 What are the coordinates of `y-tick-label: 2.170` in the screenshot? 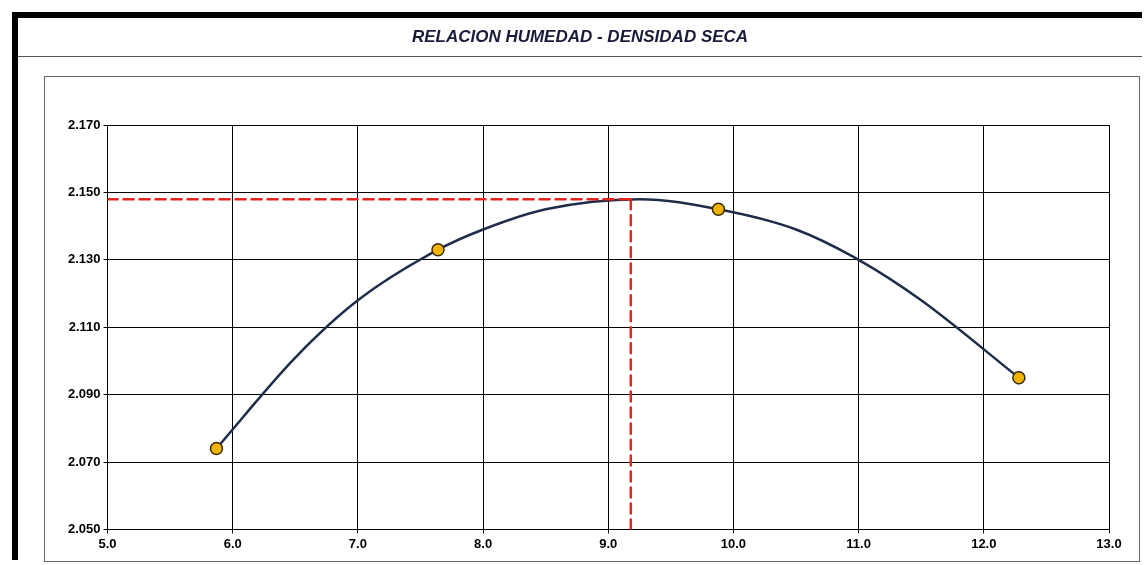 It's located at (84, 124).